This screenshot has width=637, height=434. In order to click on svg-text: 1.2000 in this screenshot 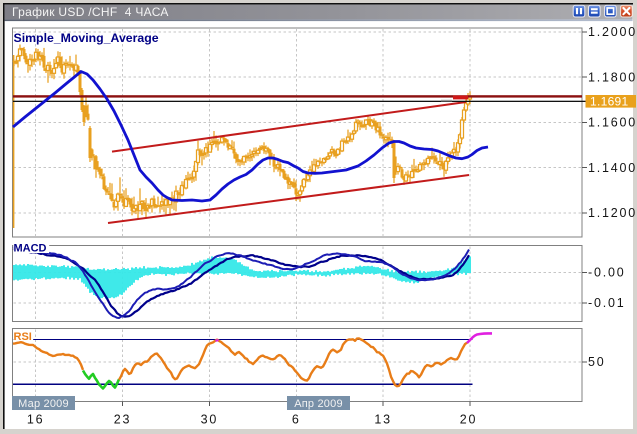, I will do `click(612, 32)`.